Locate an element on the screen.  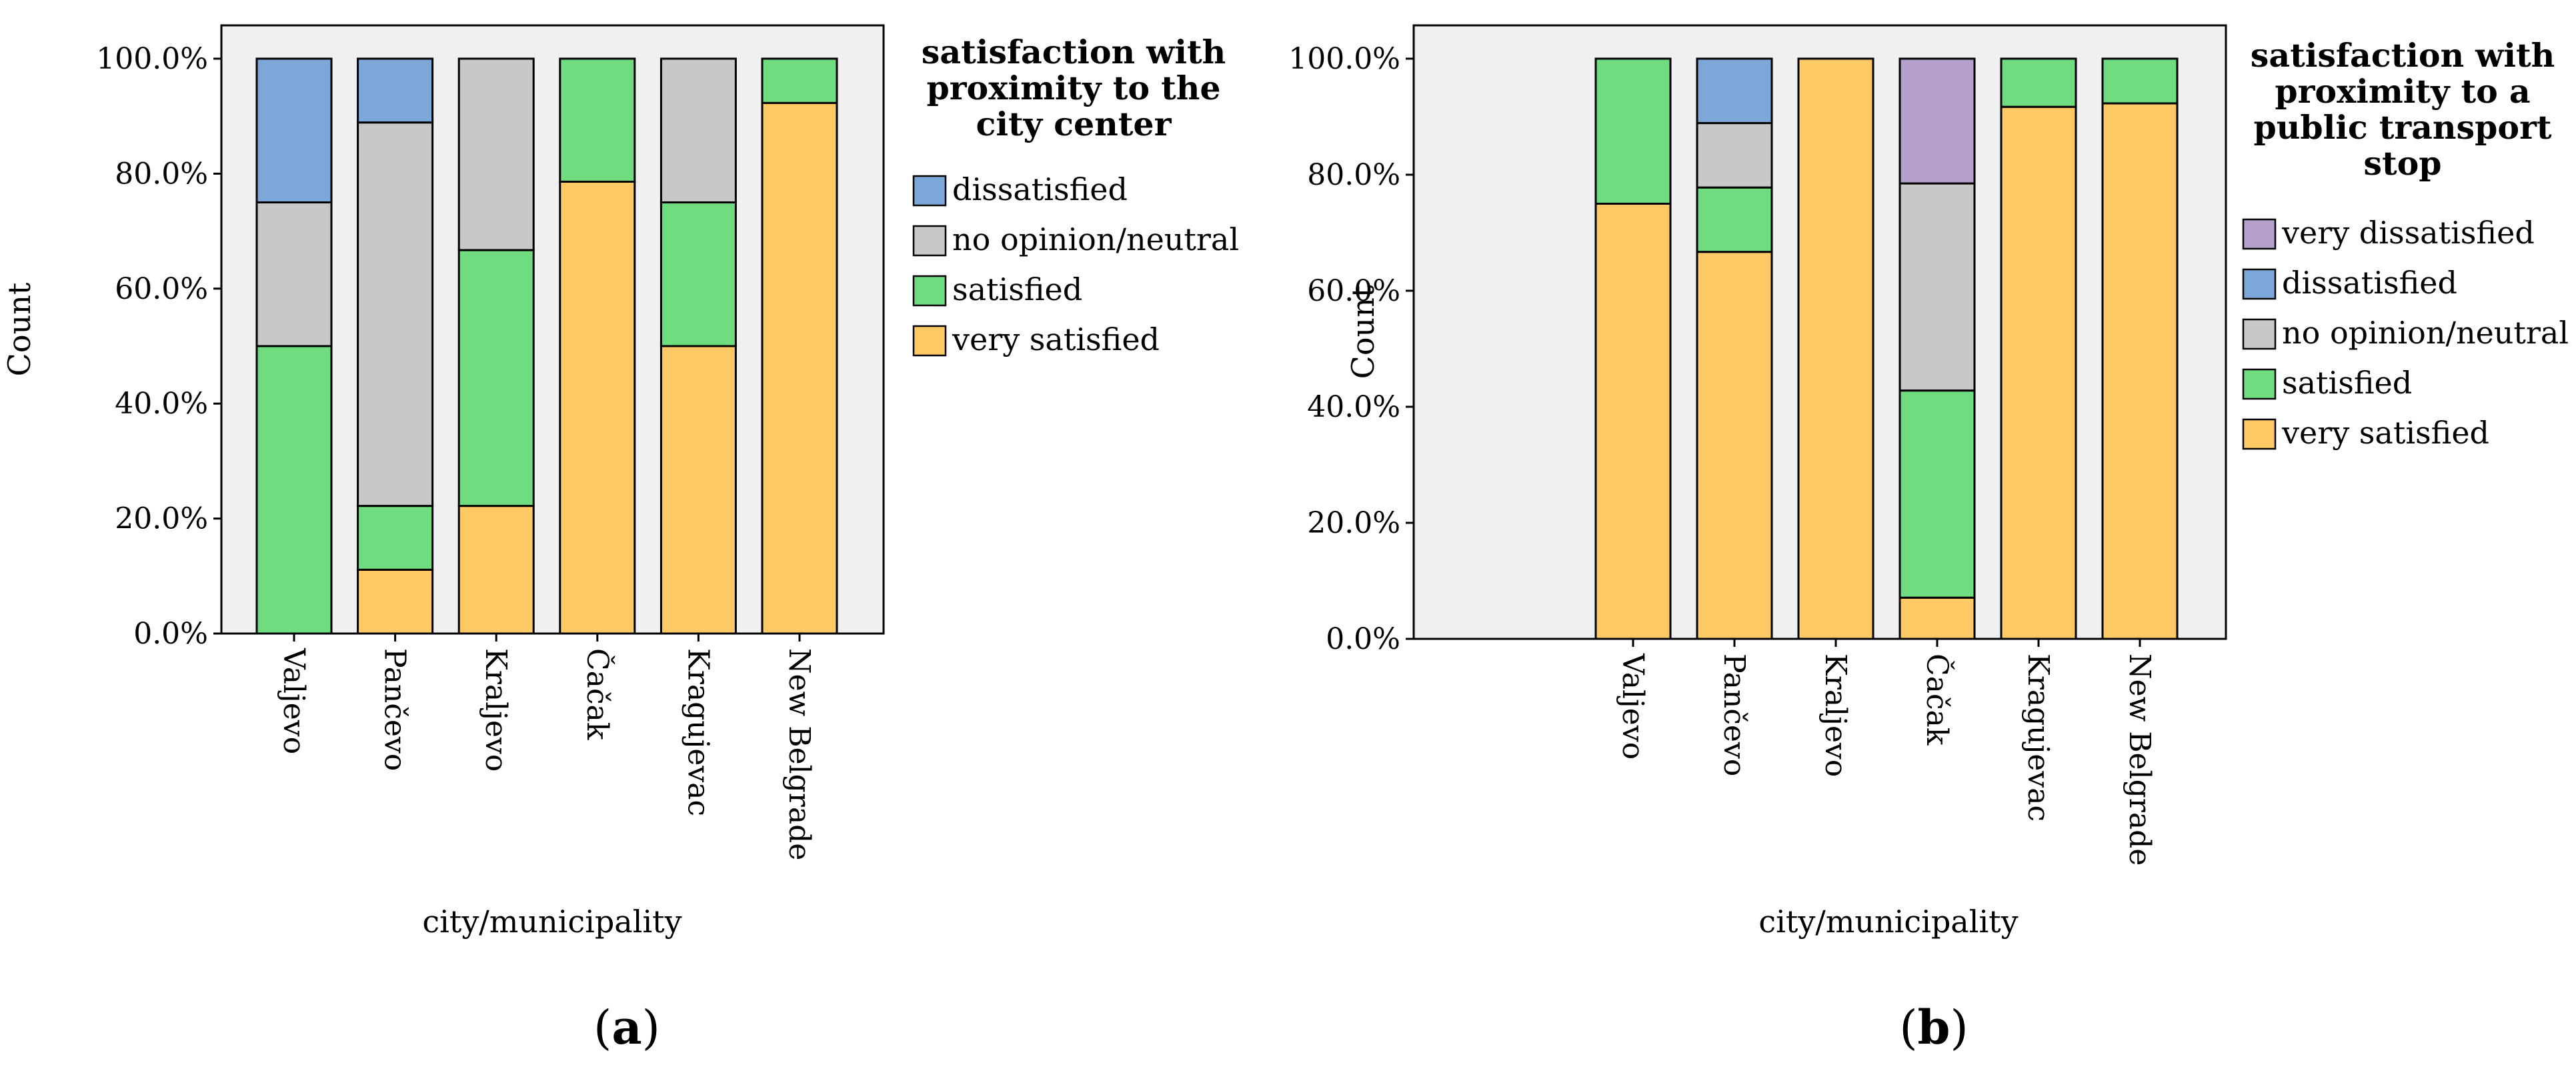
legend-label: very dissatisfied is located at coordinates (2408, 233).